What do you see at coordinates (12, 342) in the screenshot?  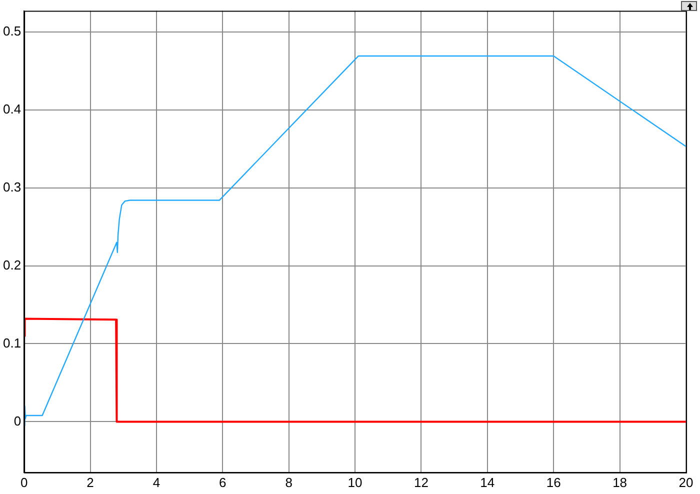 I see `y-tick-label: 0.1` at bounding box center [12, 342].